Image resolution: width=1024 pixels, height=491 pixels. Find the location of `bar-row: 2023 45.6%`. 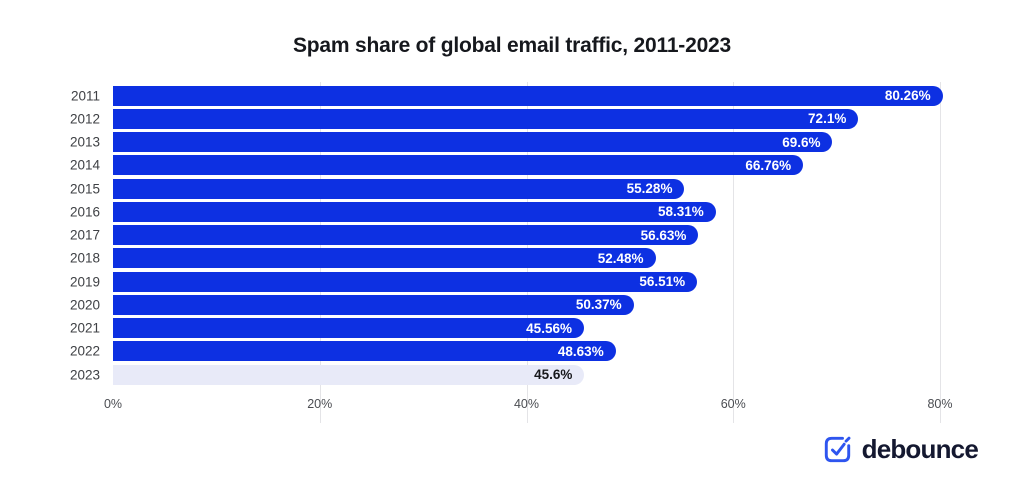

bar-row: 2023 45.6% is located at coordinates (505, 374).